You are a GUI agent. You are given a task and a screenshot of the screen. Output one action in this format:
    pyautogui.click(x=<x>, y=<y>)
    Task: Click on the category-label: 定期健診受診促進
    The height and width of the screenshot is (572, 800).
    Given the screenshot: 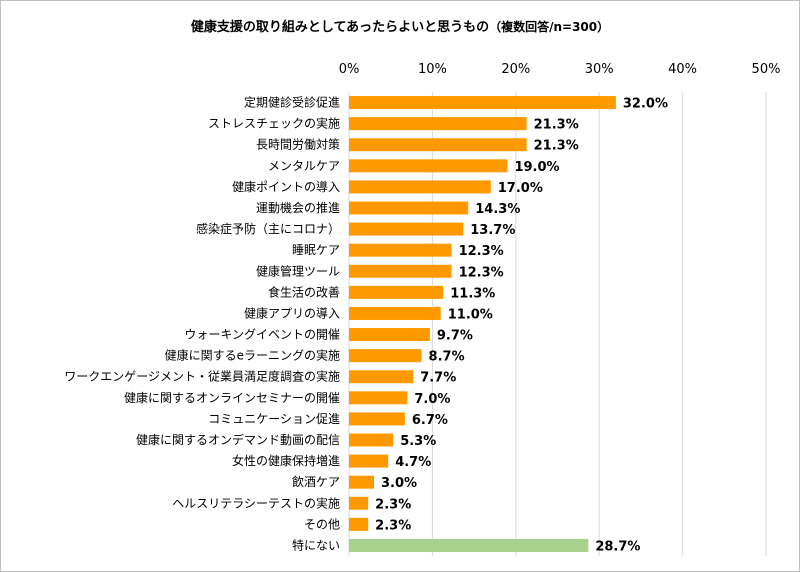 What is the action you would take?
    pyautogui.click(x=292, y=102)
    